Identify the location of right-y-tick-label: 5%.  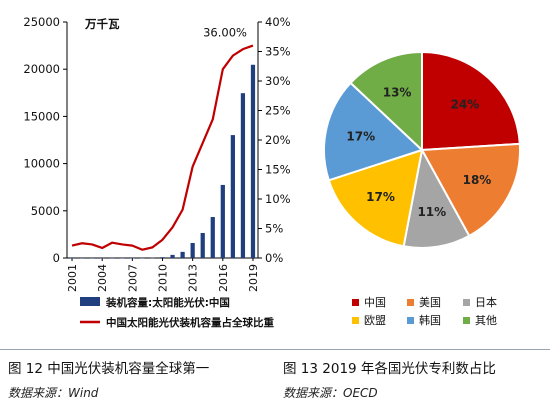
(274, 229).